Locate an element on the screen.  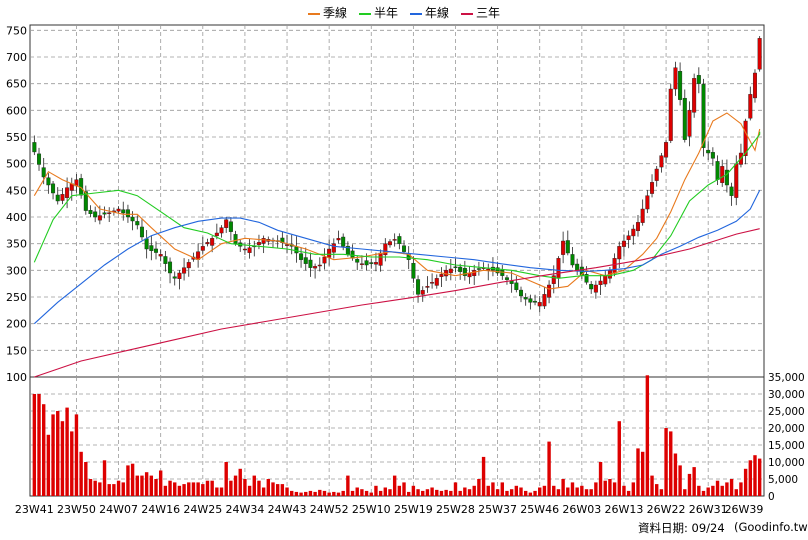
legend-item: 季線 is located at coordinates (327, 13).